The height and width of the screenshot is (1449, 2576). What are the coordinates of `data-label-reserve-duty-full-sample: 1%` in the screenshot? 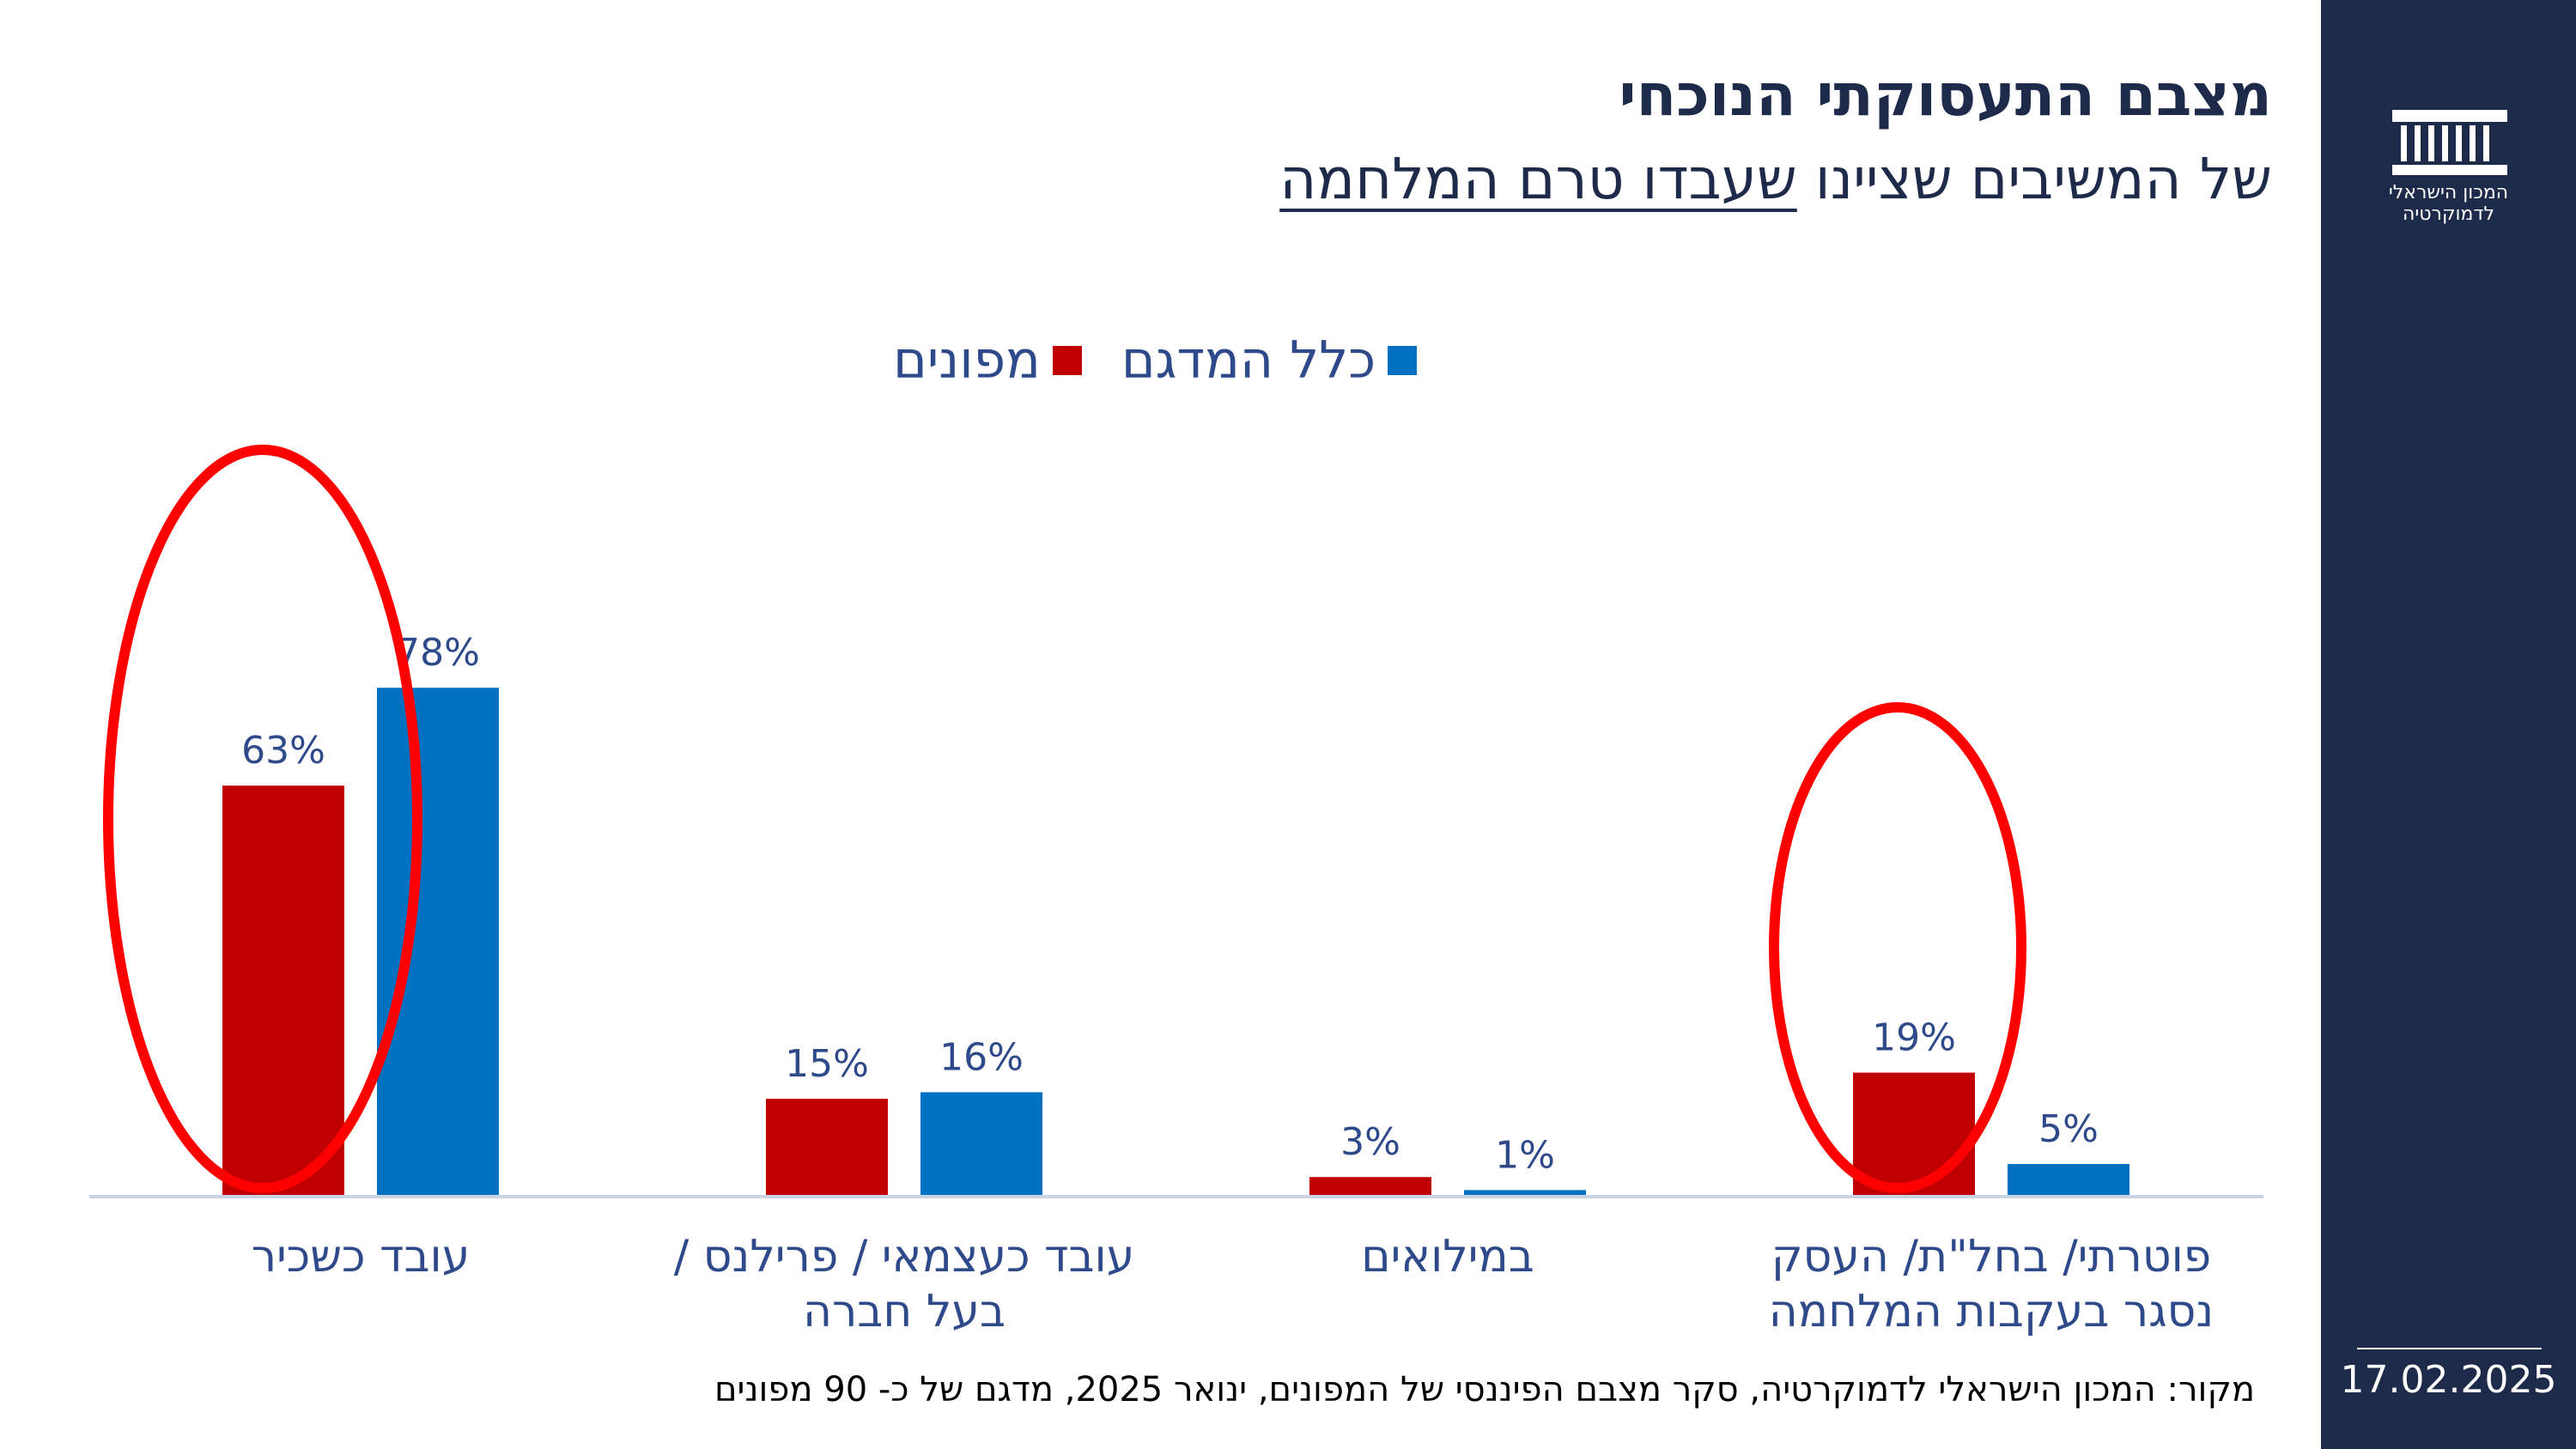 It's located at (1525, 1155).